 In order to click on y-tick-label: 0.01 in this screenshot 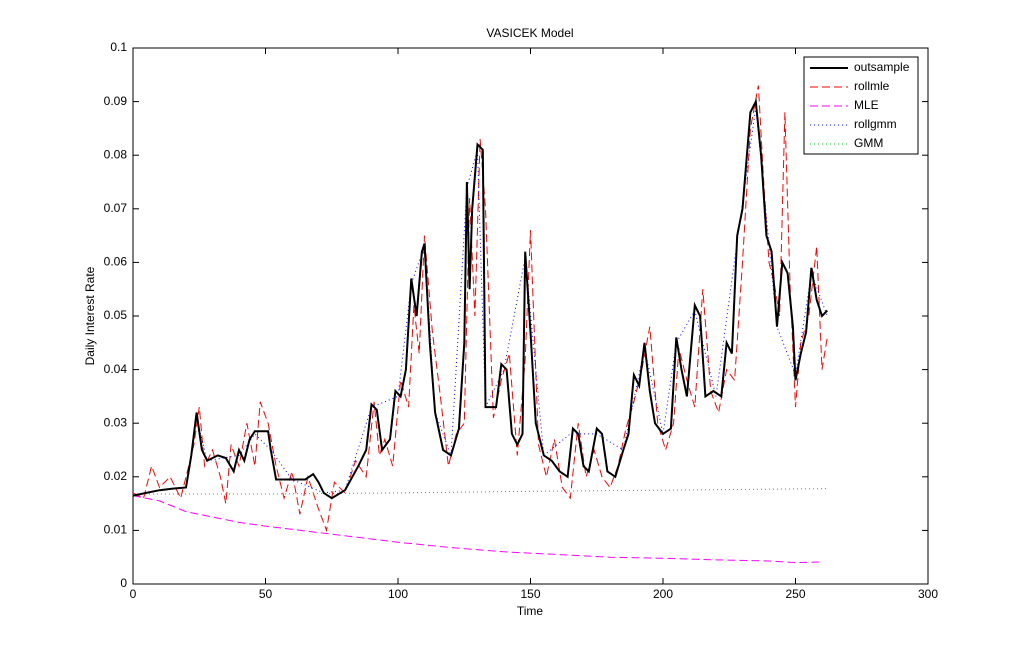, I will do `click(116, 530)`.